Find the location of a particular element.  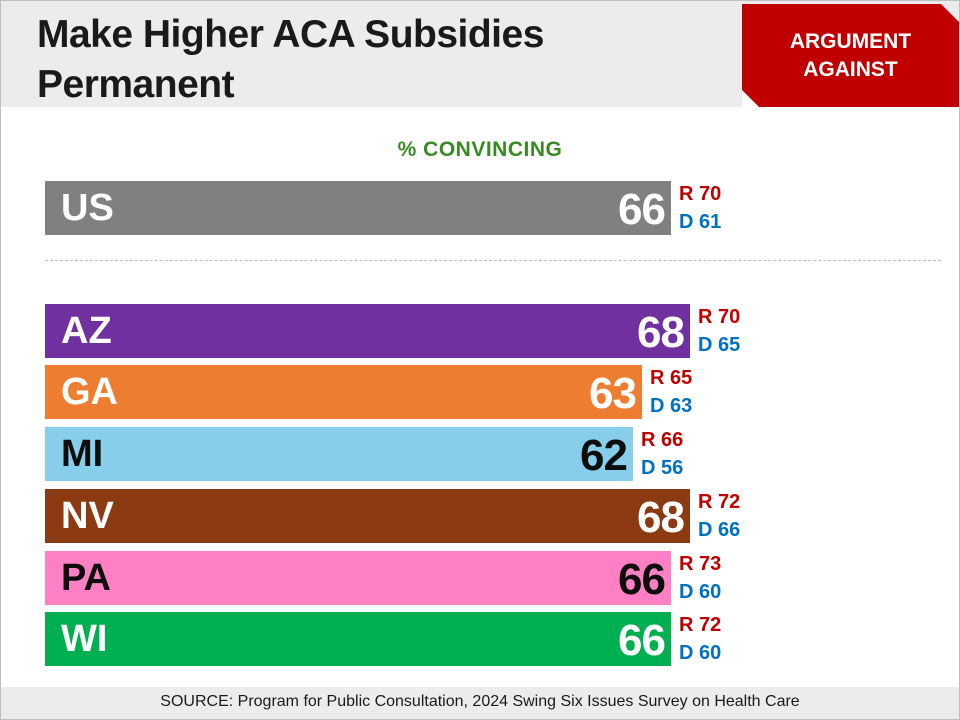

bar-label-wi: WI is located at coordinates (84, 639).